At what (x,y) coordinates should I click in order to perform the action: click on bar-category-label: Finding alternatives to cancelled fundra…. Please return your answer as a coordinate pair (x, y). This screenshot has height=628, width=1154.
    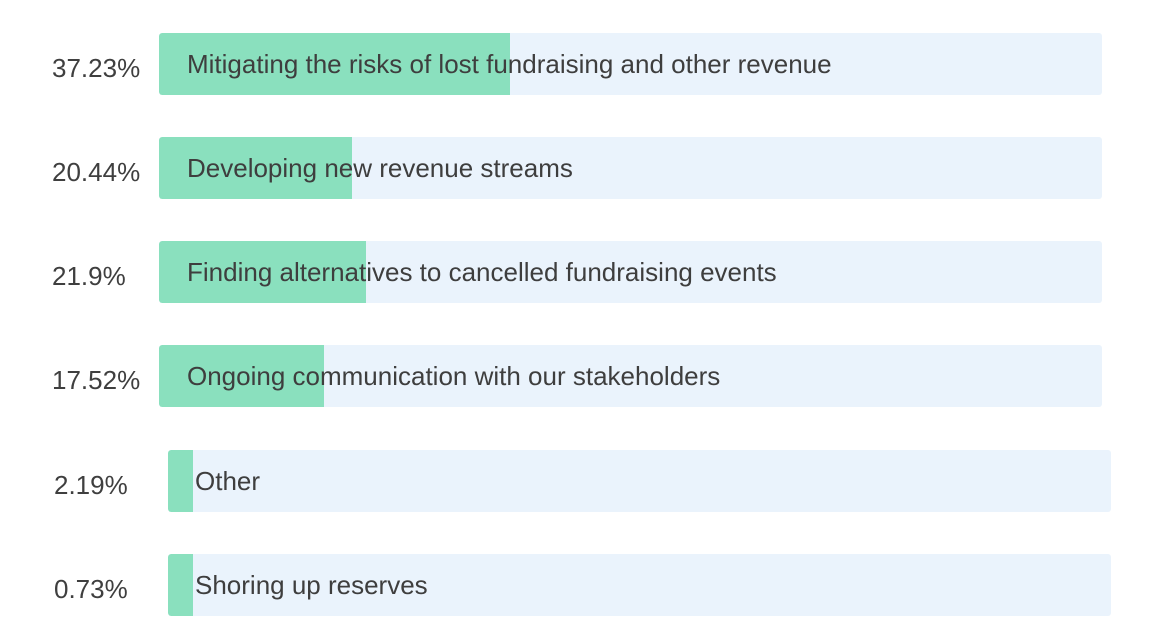
    Looking at the image, I should click on (482, 272).